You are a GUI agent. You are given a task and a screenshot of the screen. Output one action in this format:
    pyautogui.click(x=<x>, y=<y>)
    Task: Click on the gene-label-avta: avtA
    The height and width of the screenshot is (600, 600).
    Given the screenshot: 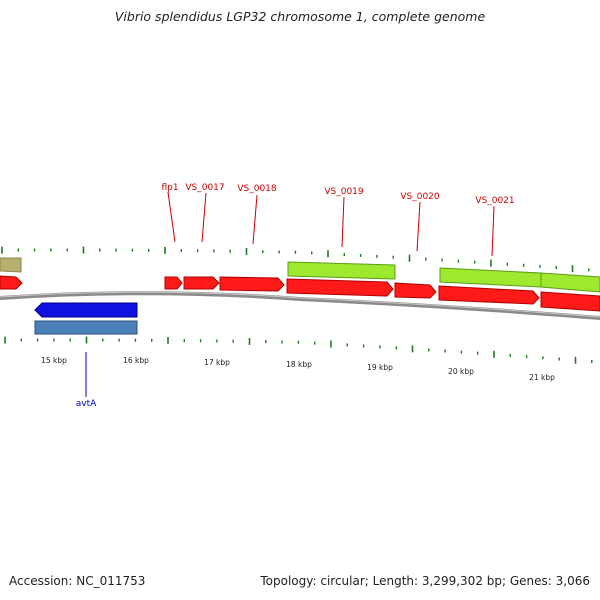 What is the action you would take?
    pyautogui.click(x=86, y=404)
    